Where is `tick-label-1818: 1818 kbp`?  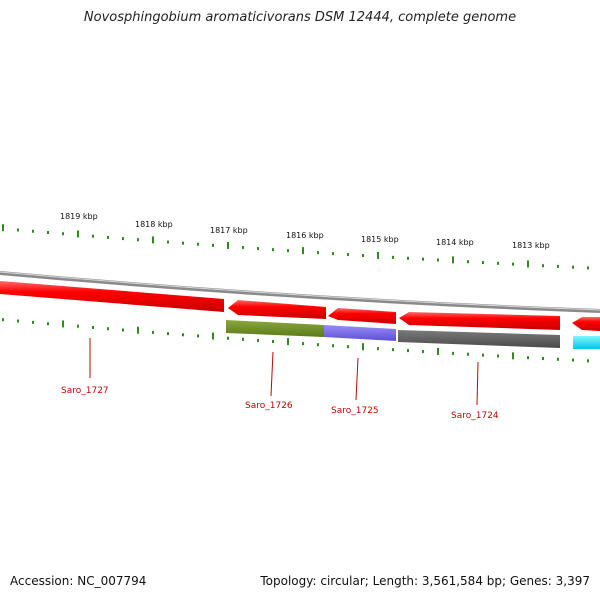 tick-label-1818: 1818 kbp is located at coordinates (154, 224).